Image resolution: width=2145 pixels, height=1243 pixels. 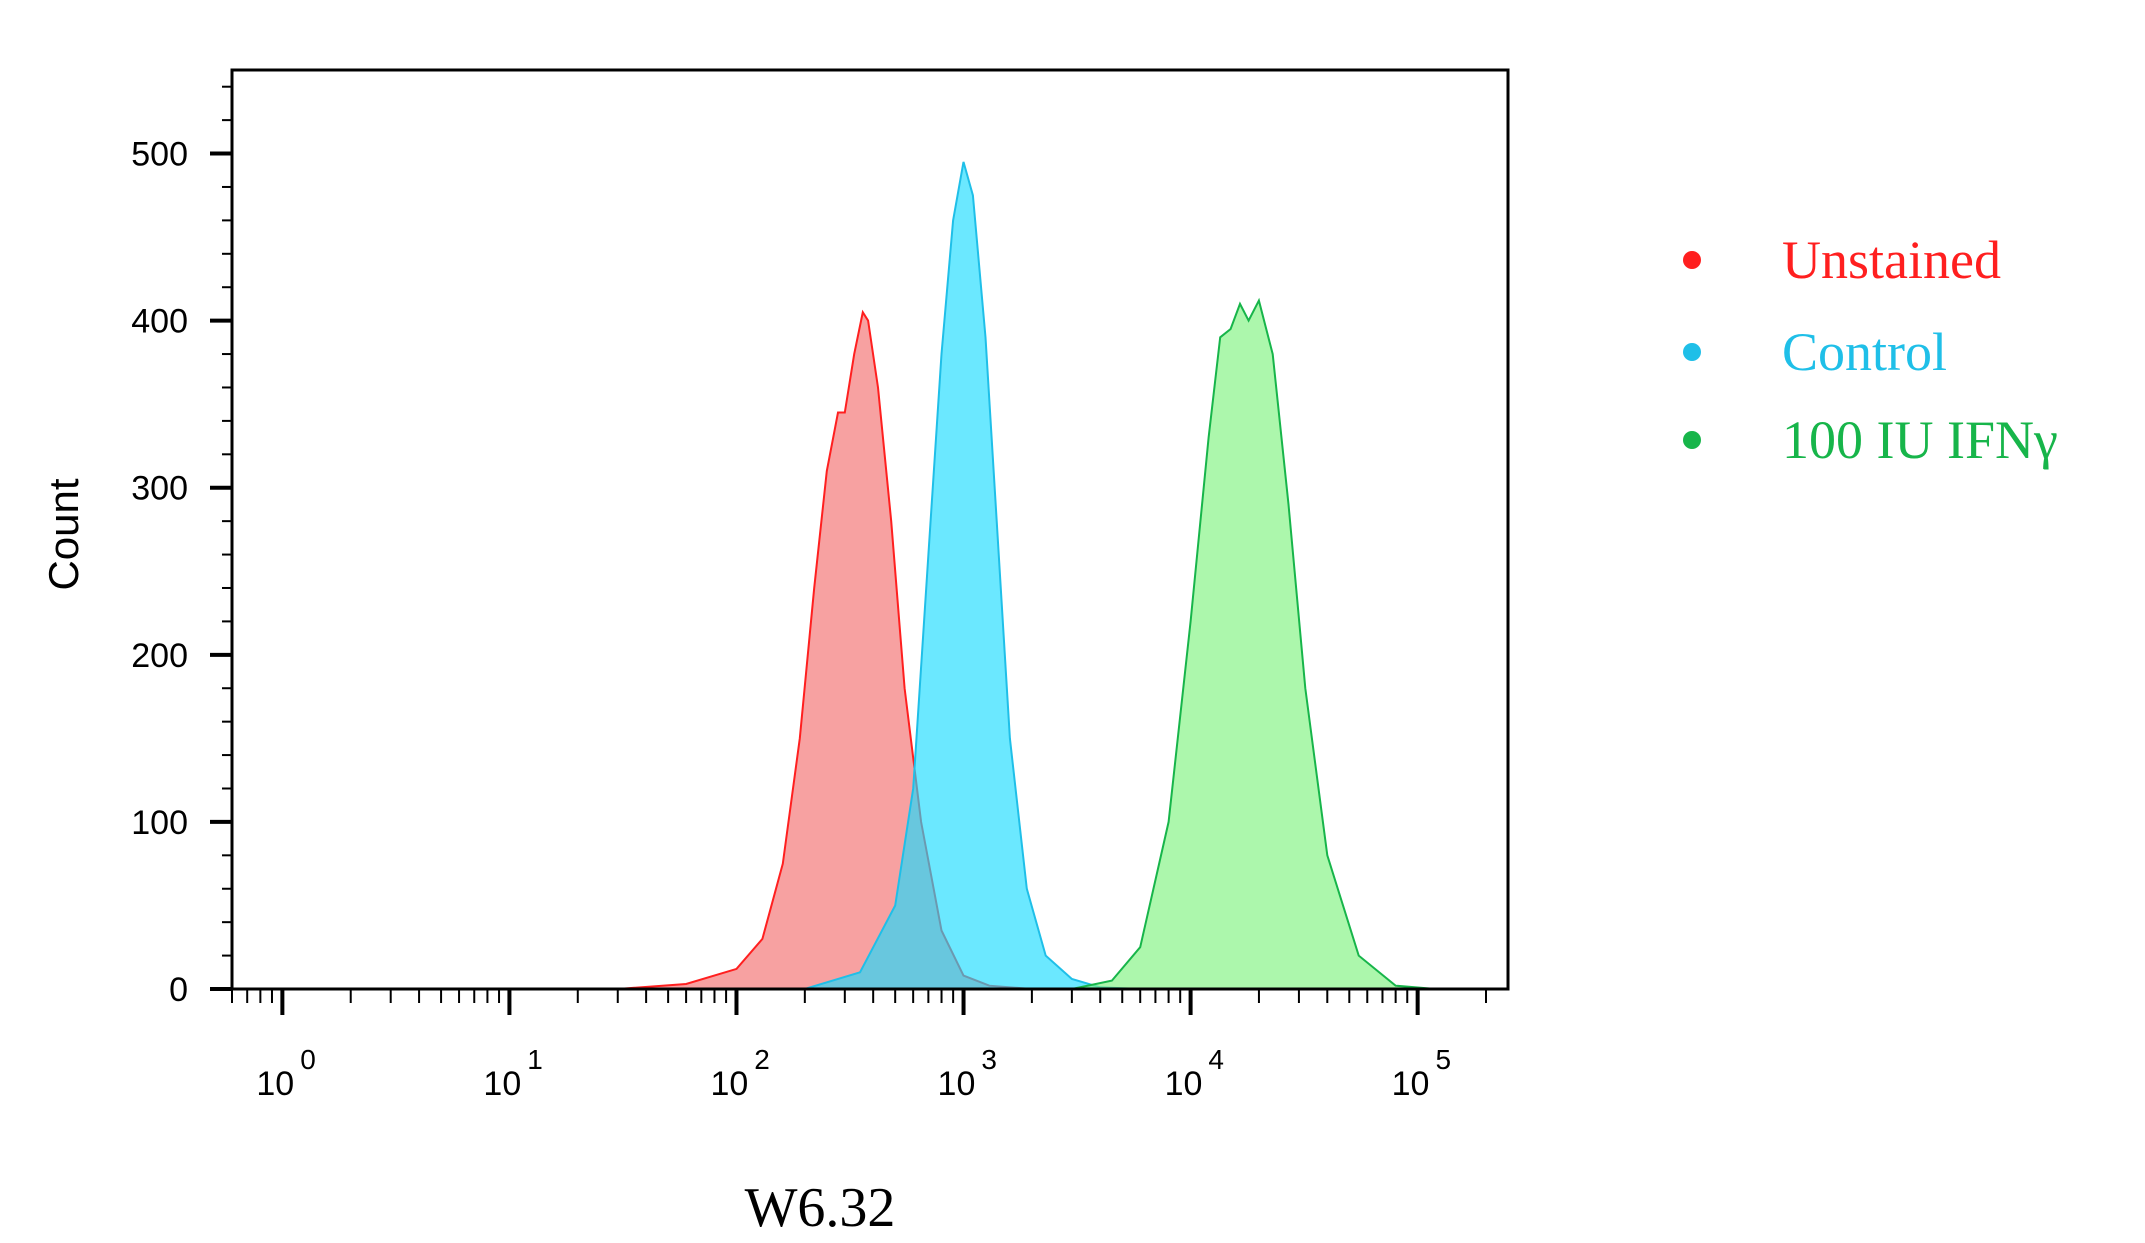 What do you see at coordinates (159, 155) in the screenshot?
I see `y-tick-label: 500` at bounding box center [159, 155].